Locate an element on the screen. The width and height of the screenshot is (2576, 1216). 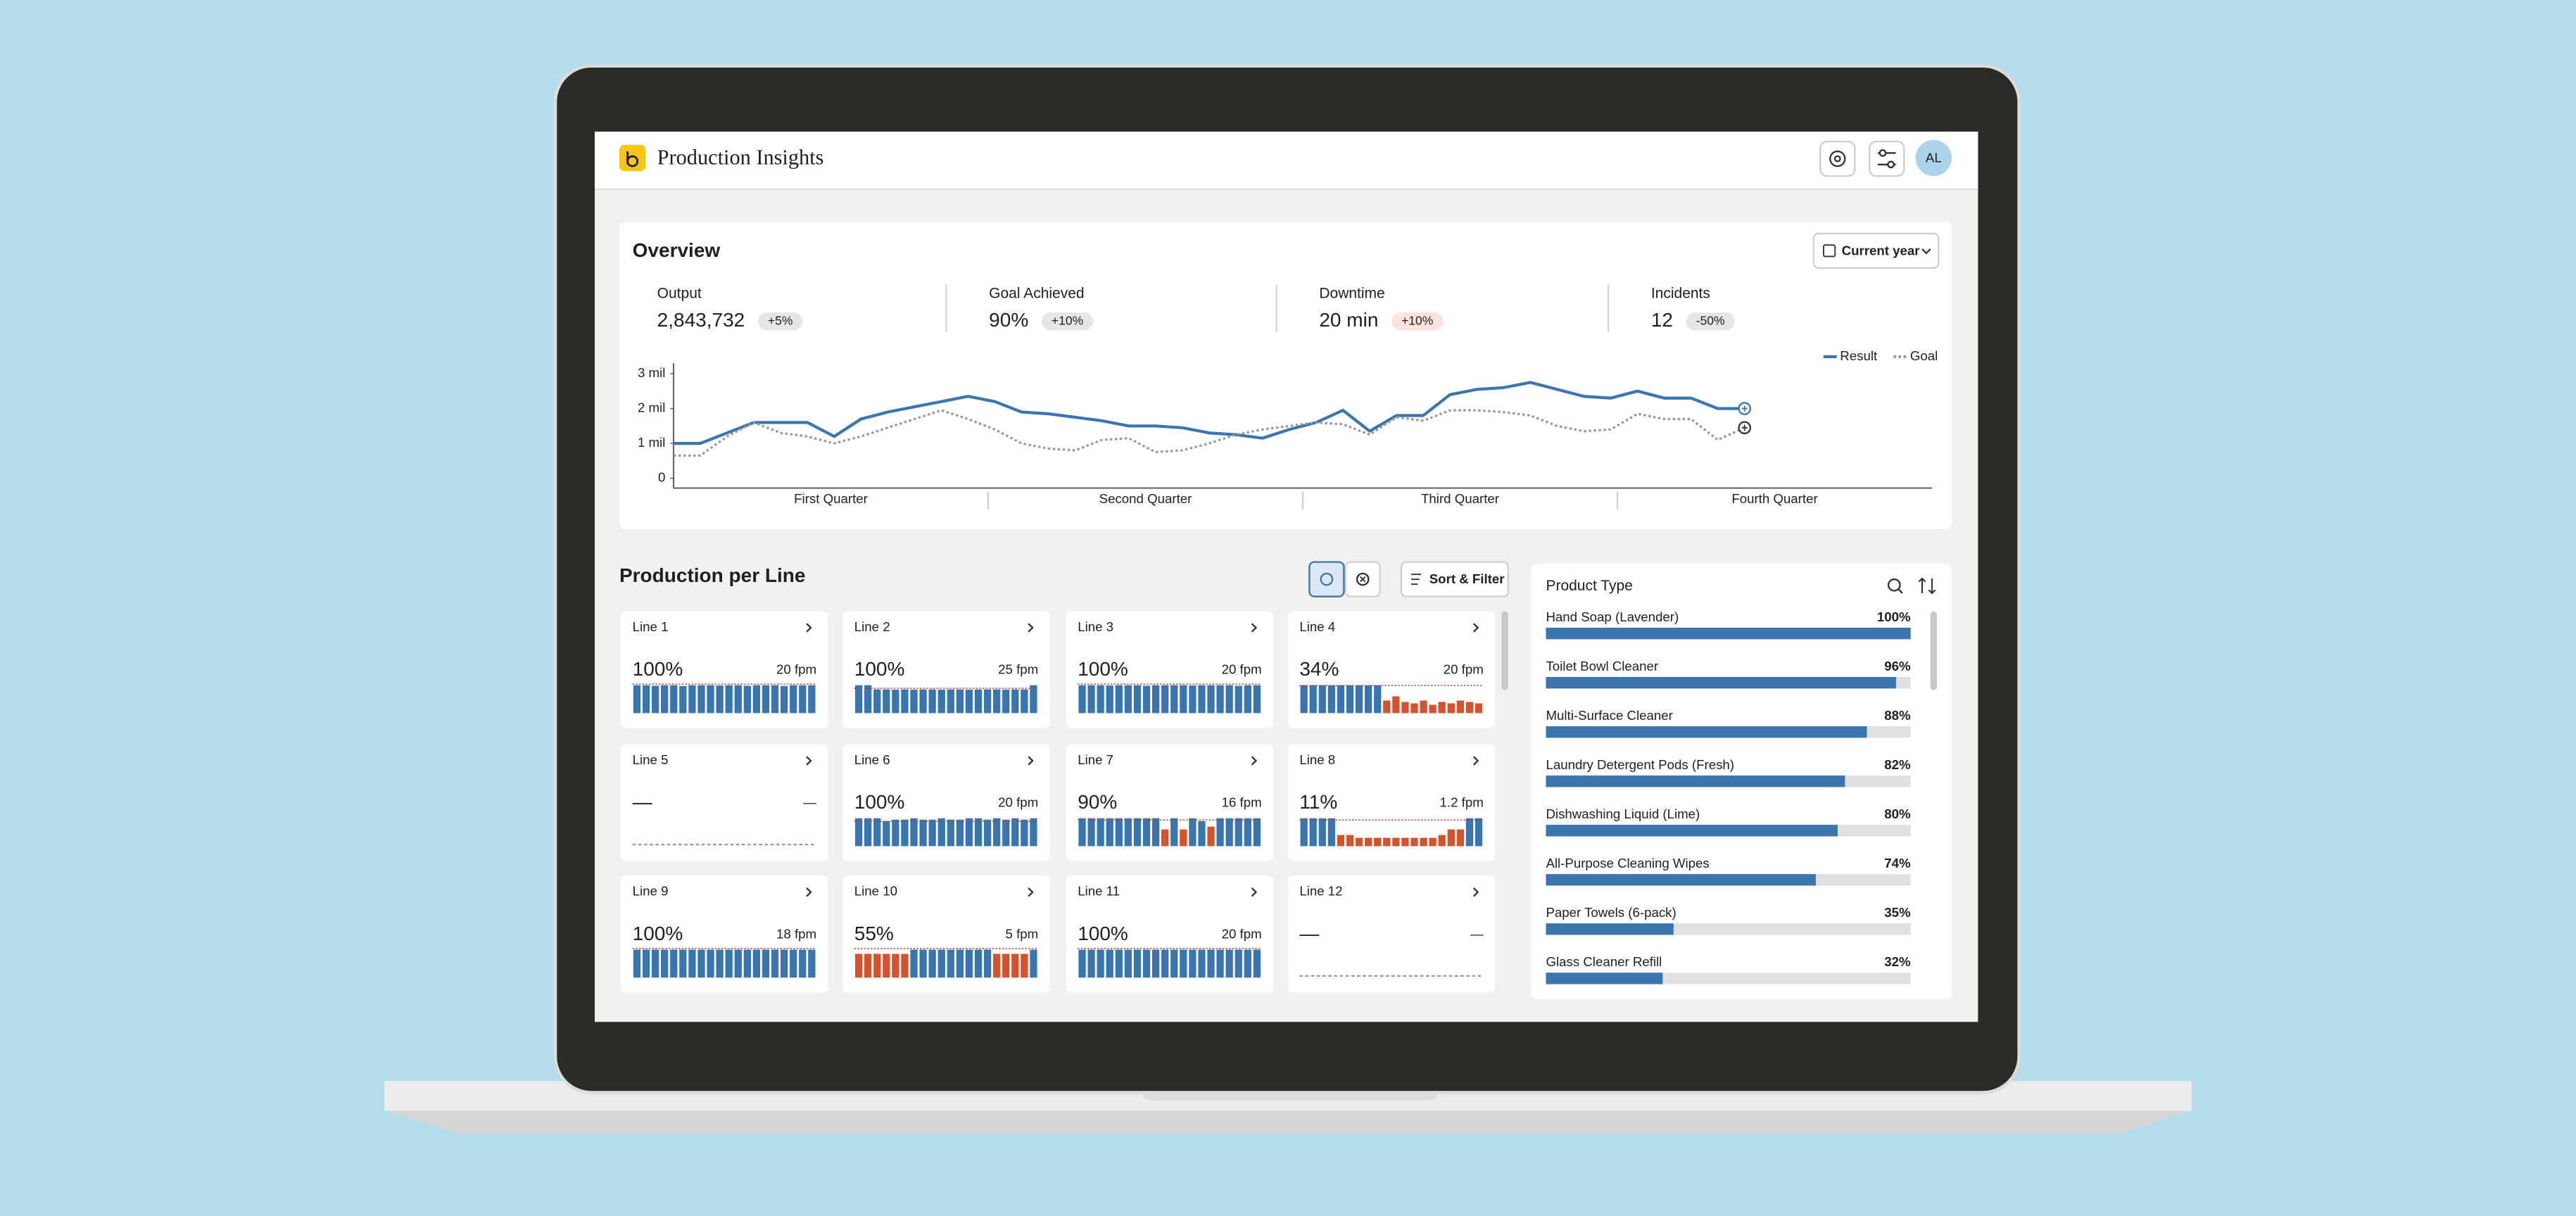
overview-card is located at coordinates (1285, 375).